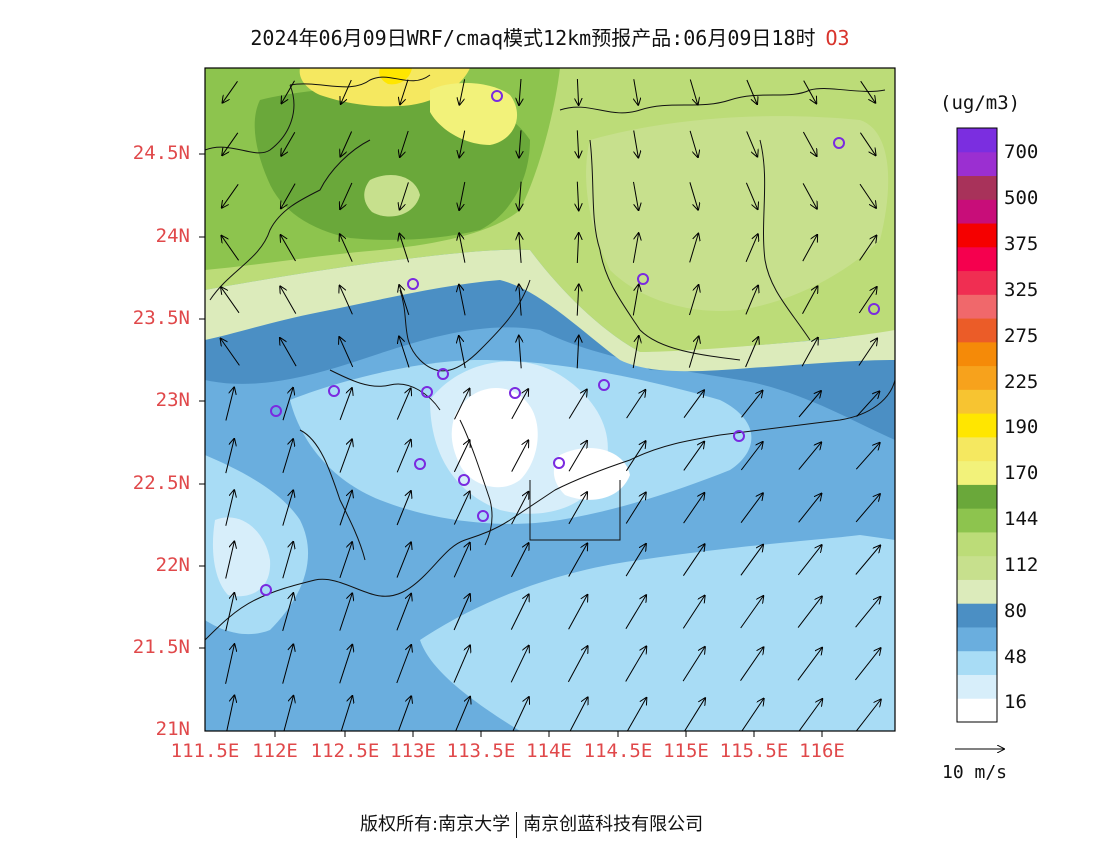 Image resolution: width=1100 pixels, height=850 pixels. Describe the element at coordinates (1021, 473) in the screenshot. I see `colorbar-label: 170` at that location.